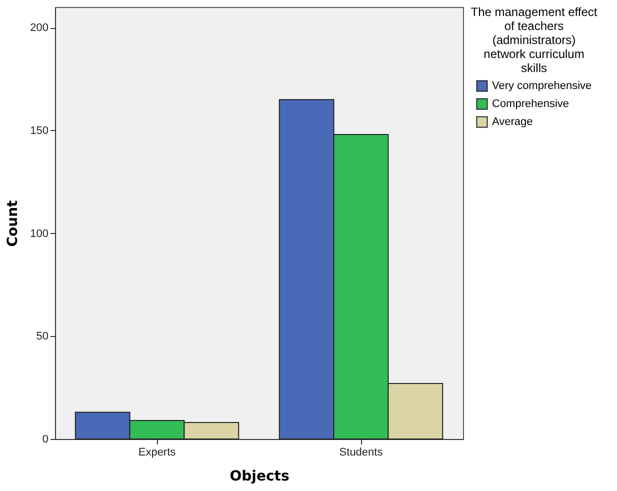 This screenshot has height=491, width=617. I want to click on legend-label: Very comprehensive, so click(542, 86).